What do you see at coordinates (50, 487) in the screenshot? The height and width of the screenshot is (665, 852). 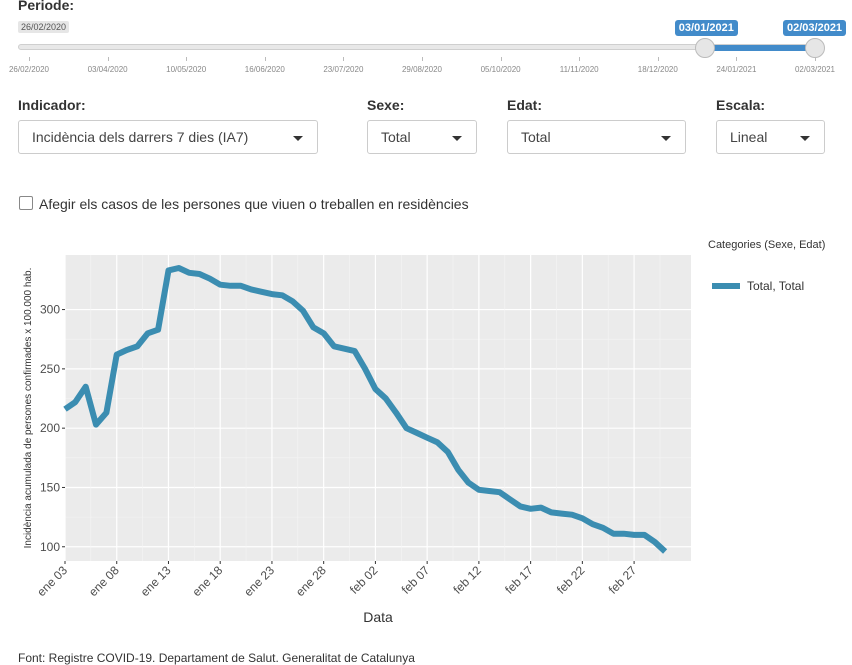 I see `y-tick-label: 150` at bounding box center [50, 487].